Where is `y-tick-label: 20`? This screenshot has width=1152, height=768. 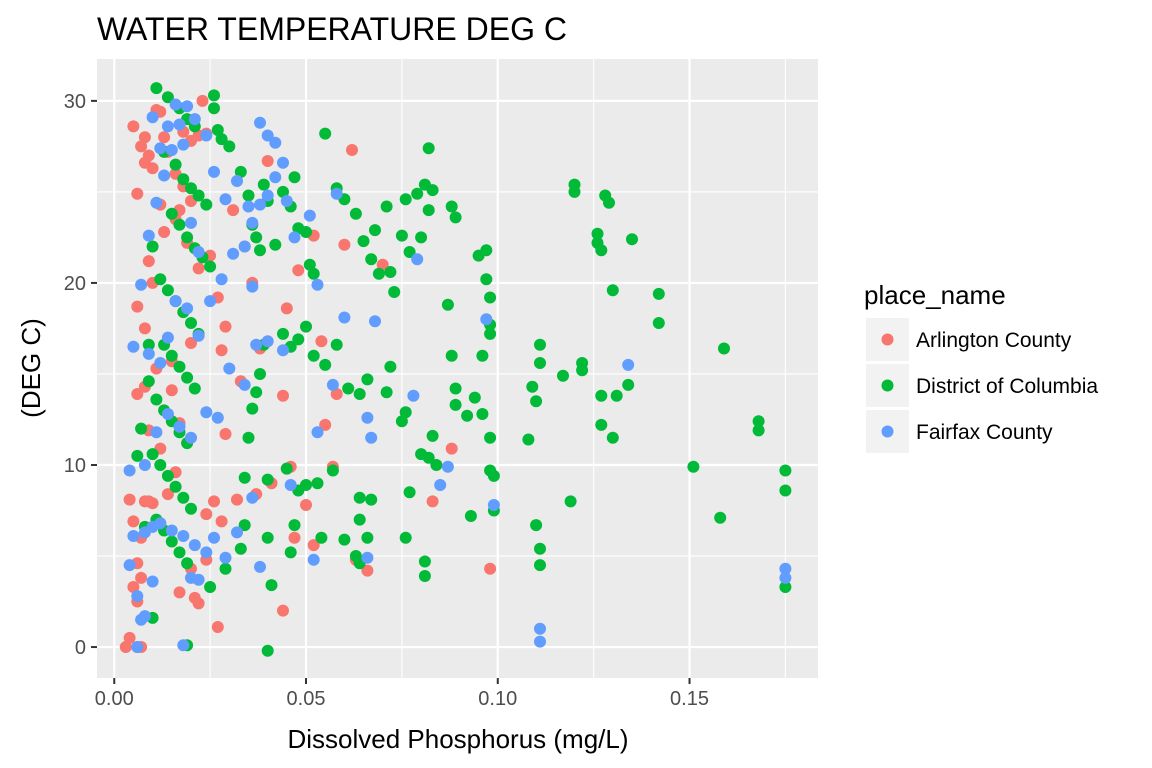
y-tick-label: 20 is located at coordinates (75, 284).